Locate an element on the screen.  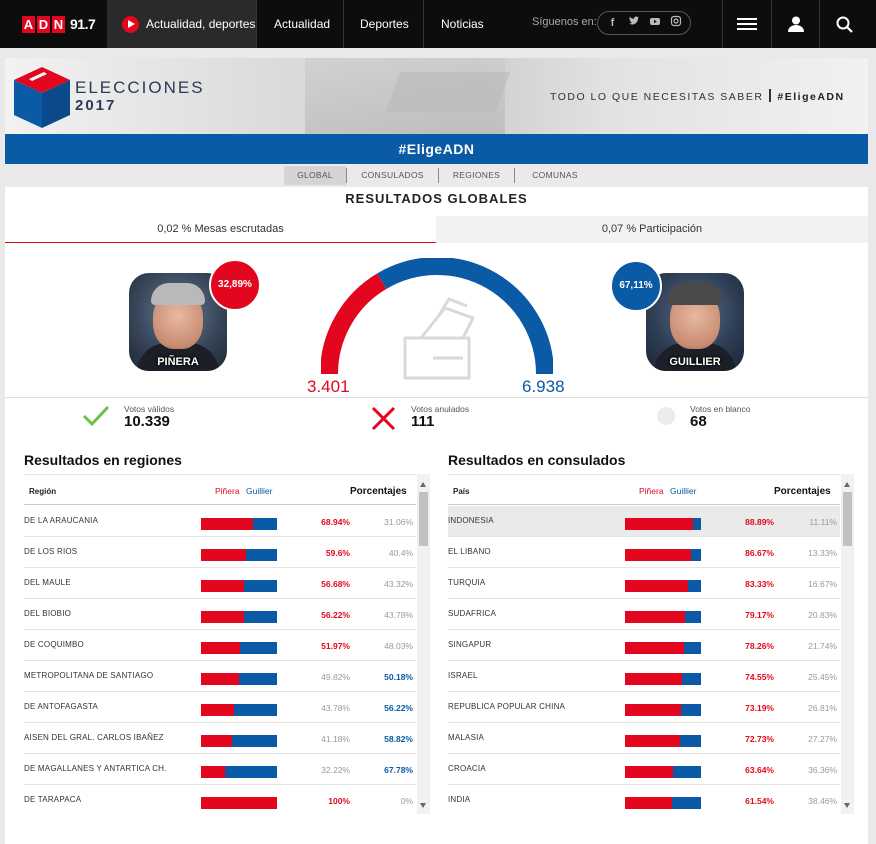
gauge-arc-pinera is located at coordinates (354, 324).